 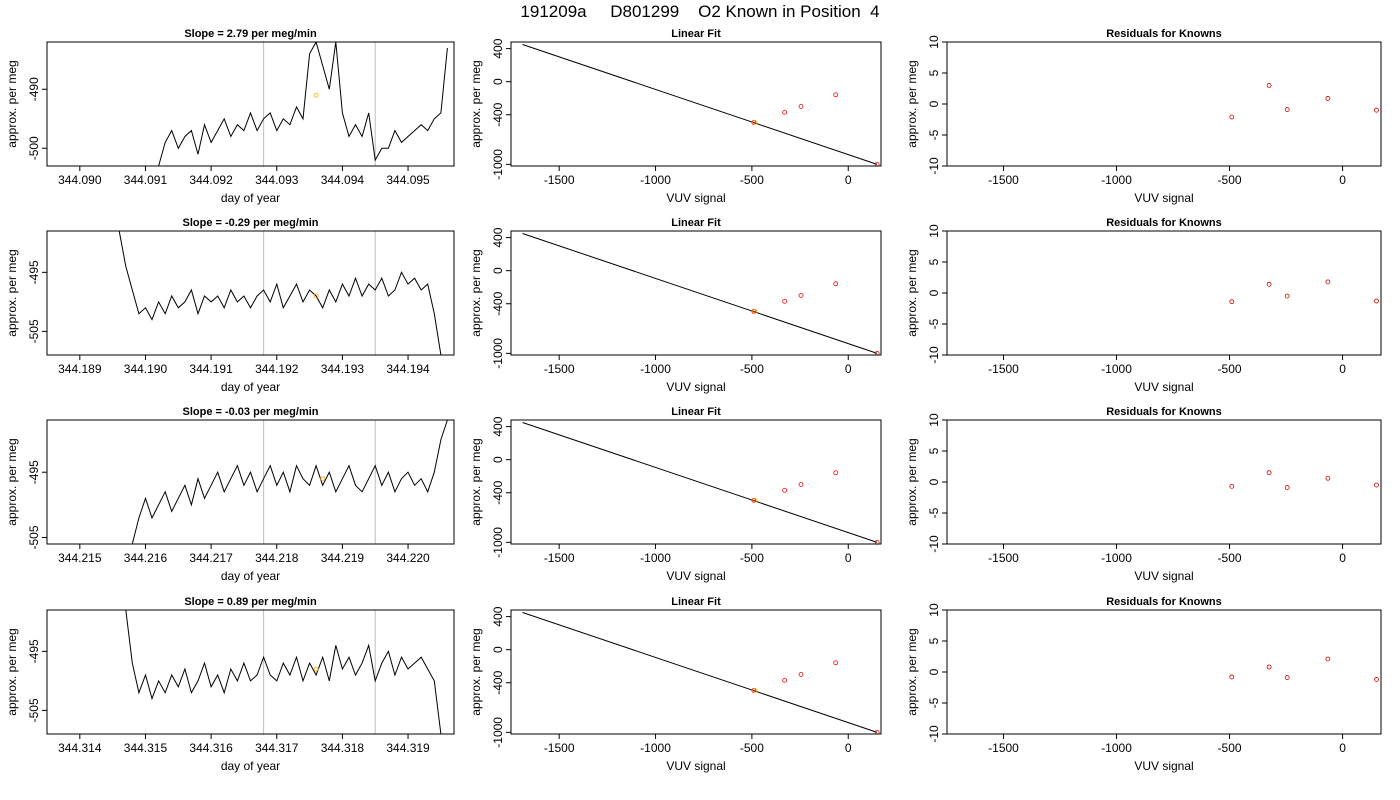 What do you see at coordinates (1230, 369) in the screenshot?
I see `panel-2-3-xtick-label-3: -500` at bounding box center [1230, 369].